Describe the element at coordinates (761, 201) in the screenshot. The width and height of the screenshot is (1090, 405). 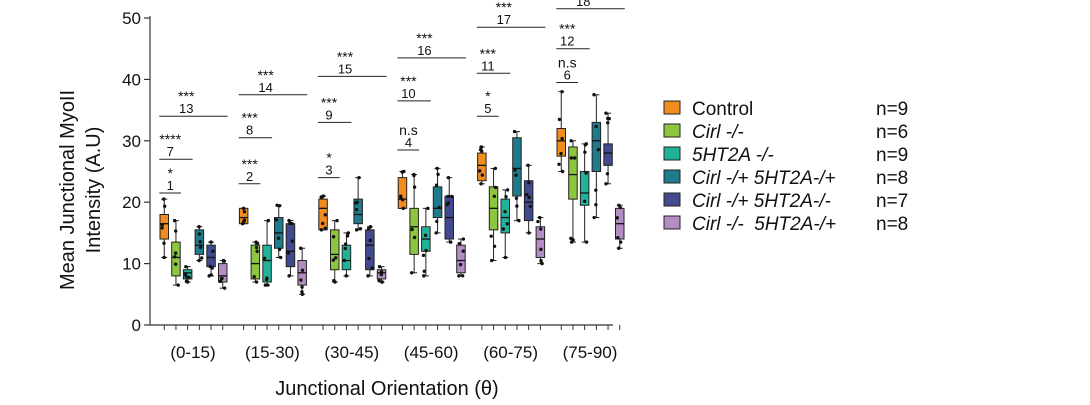
I see `legend-label-cirl-het-5ht2a-mut: Cirl -/+ 5HT2A-/-` at that location.